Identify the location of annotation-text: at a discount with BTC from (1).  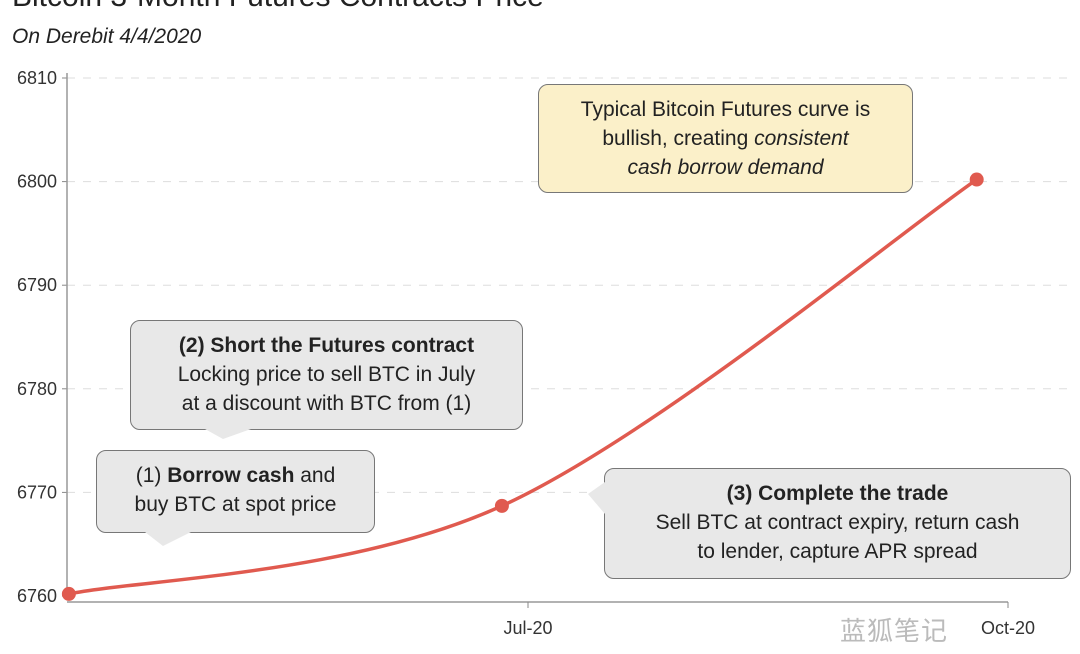
(326, 403).